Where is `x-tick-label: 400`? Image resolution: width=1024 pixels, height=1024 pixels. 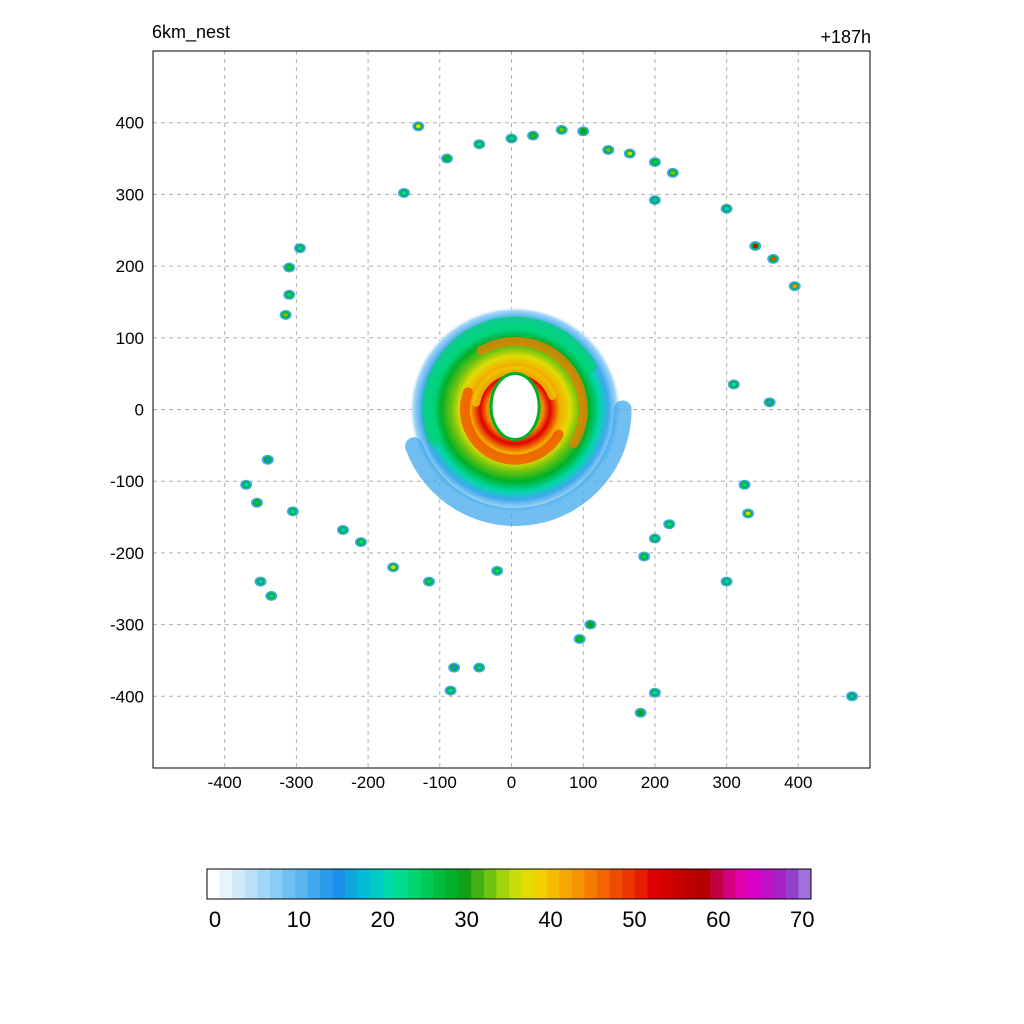
x-tick-label: 400 is located at coordinates (798, 782).